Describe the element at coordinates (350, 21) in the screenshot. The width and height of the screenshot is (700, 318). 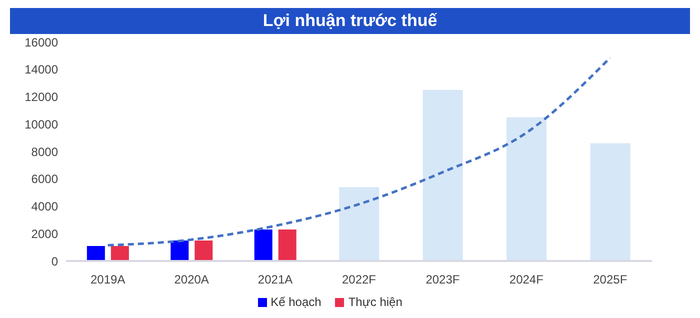
I see `chart-title: Lợi nhuận trước thuế` at that location.